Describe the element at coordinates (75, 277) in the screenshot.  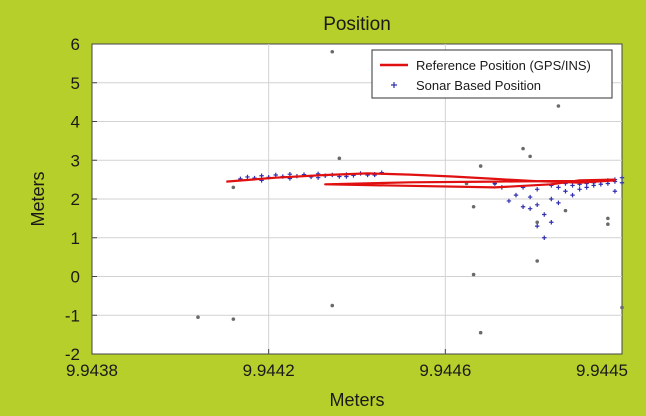
I see `y-tick-label: 0` at that location.